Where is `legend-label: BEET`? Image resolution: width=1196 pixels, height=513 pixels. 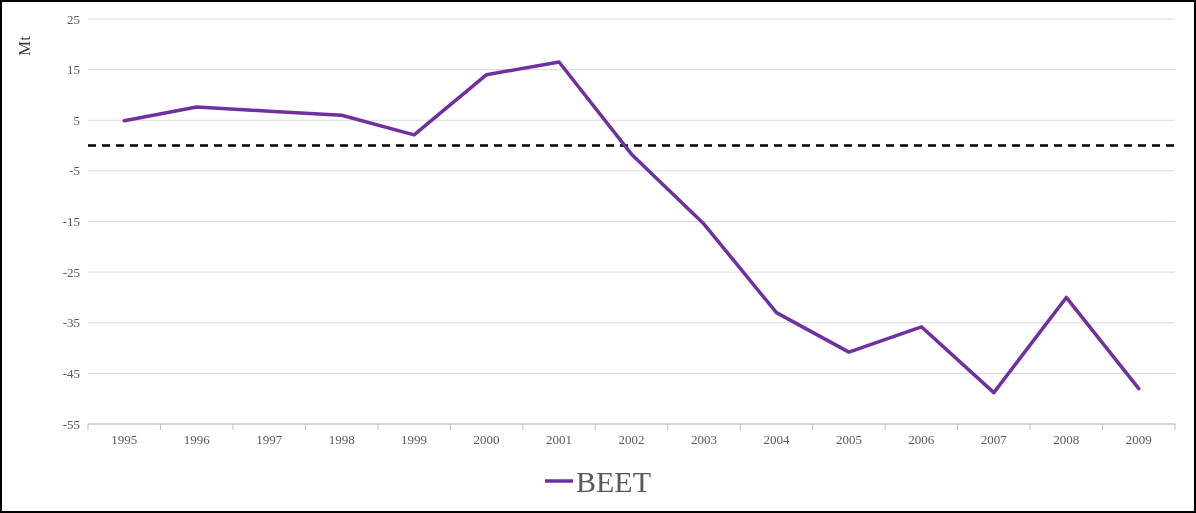
legend-label: BEET is located at coordinates (613, 481).